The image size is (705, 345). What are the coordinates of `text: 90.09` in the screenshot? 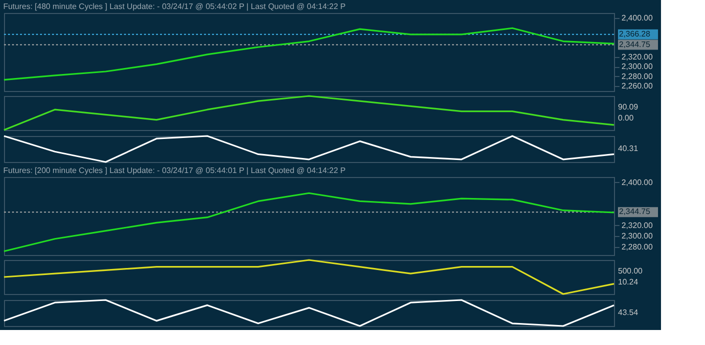 It's located at (628, 107).